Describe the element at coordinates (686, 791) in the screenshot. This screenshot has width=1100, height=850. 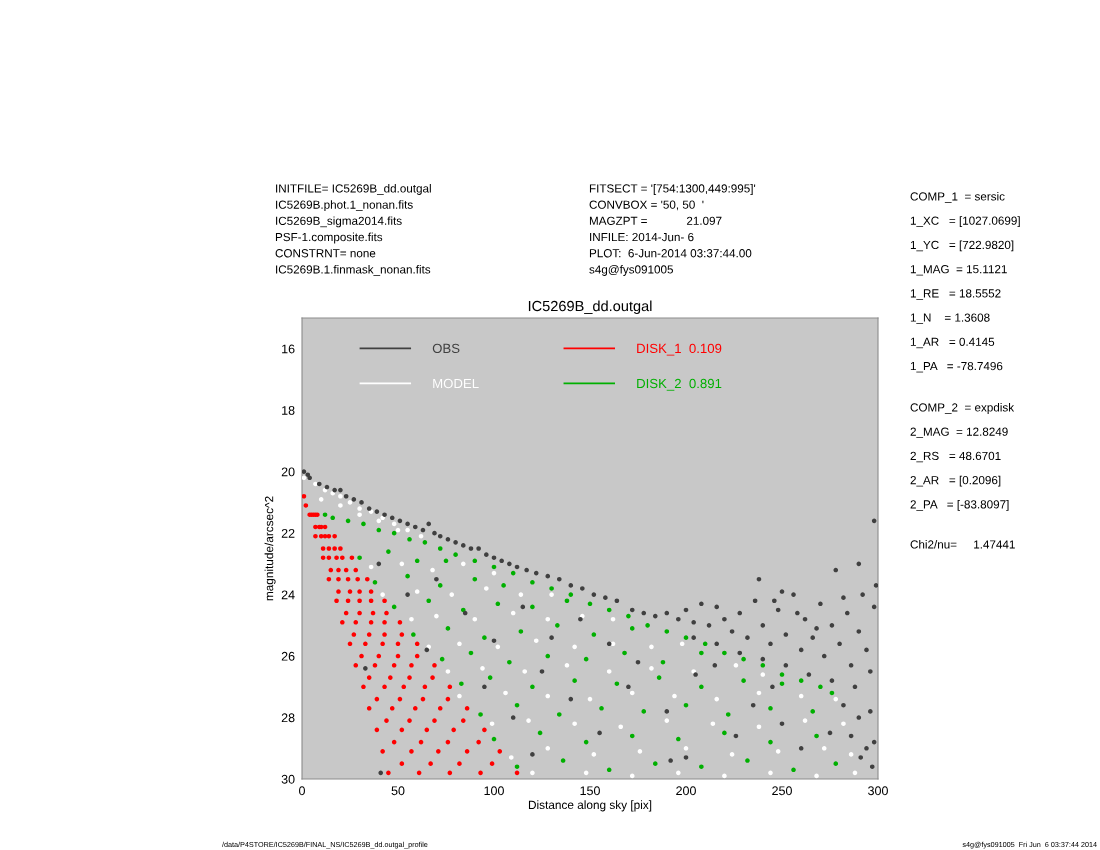
I see `x-tick-label: 200` at that location.